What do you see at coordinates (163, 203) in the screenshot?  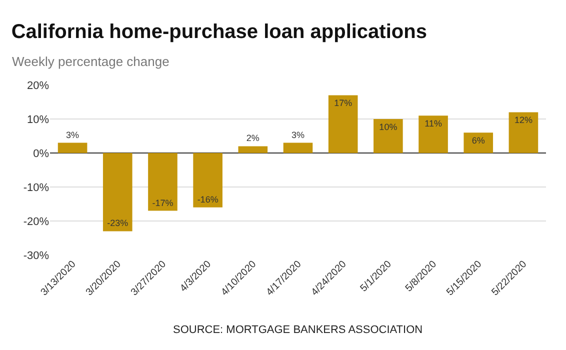 I see `data-label: -17%` at bounding box center [163, 203].